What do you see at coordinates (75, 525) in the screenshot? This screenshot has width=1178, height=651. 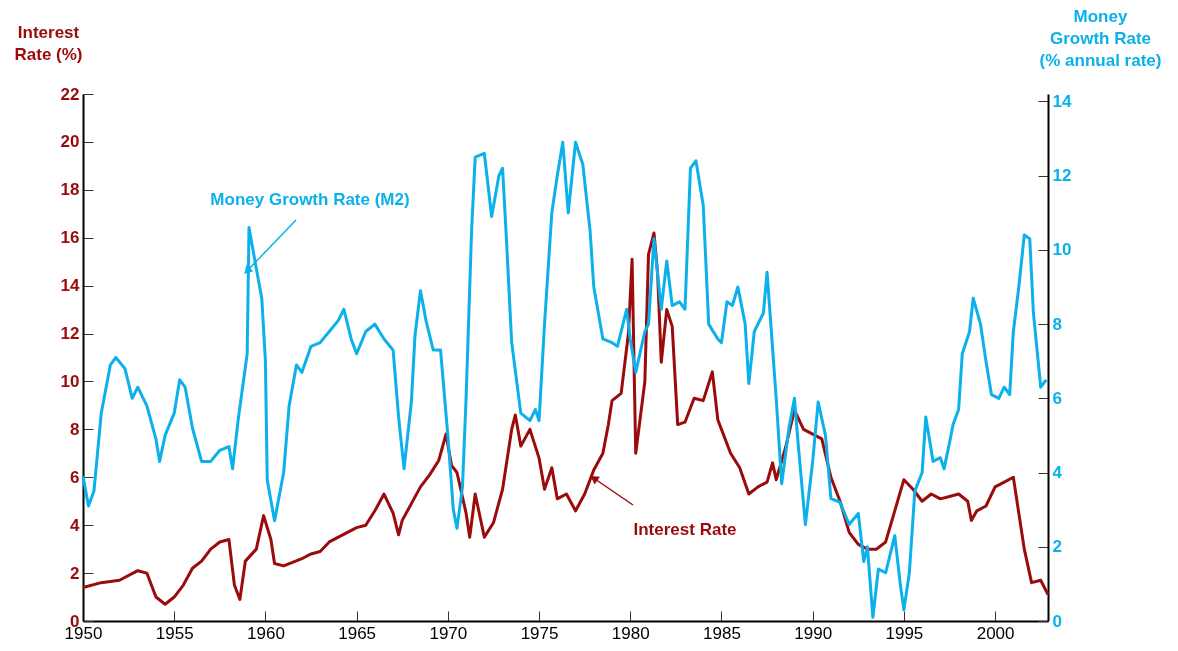 I see `y-tick-label: 4` at bounding box center [75, 525].